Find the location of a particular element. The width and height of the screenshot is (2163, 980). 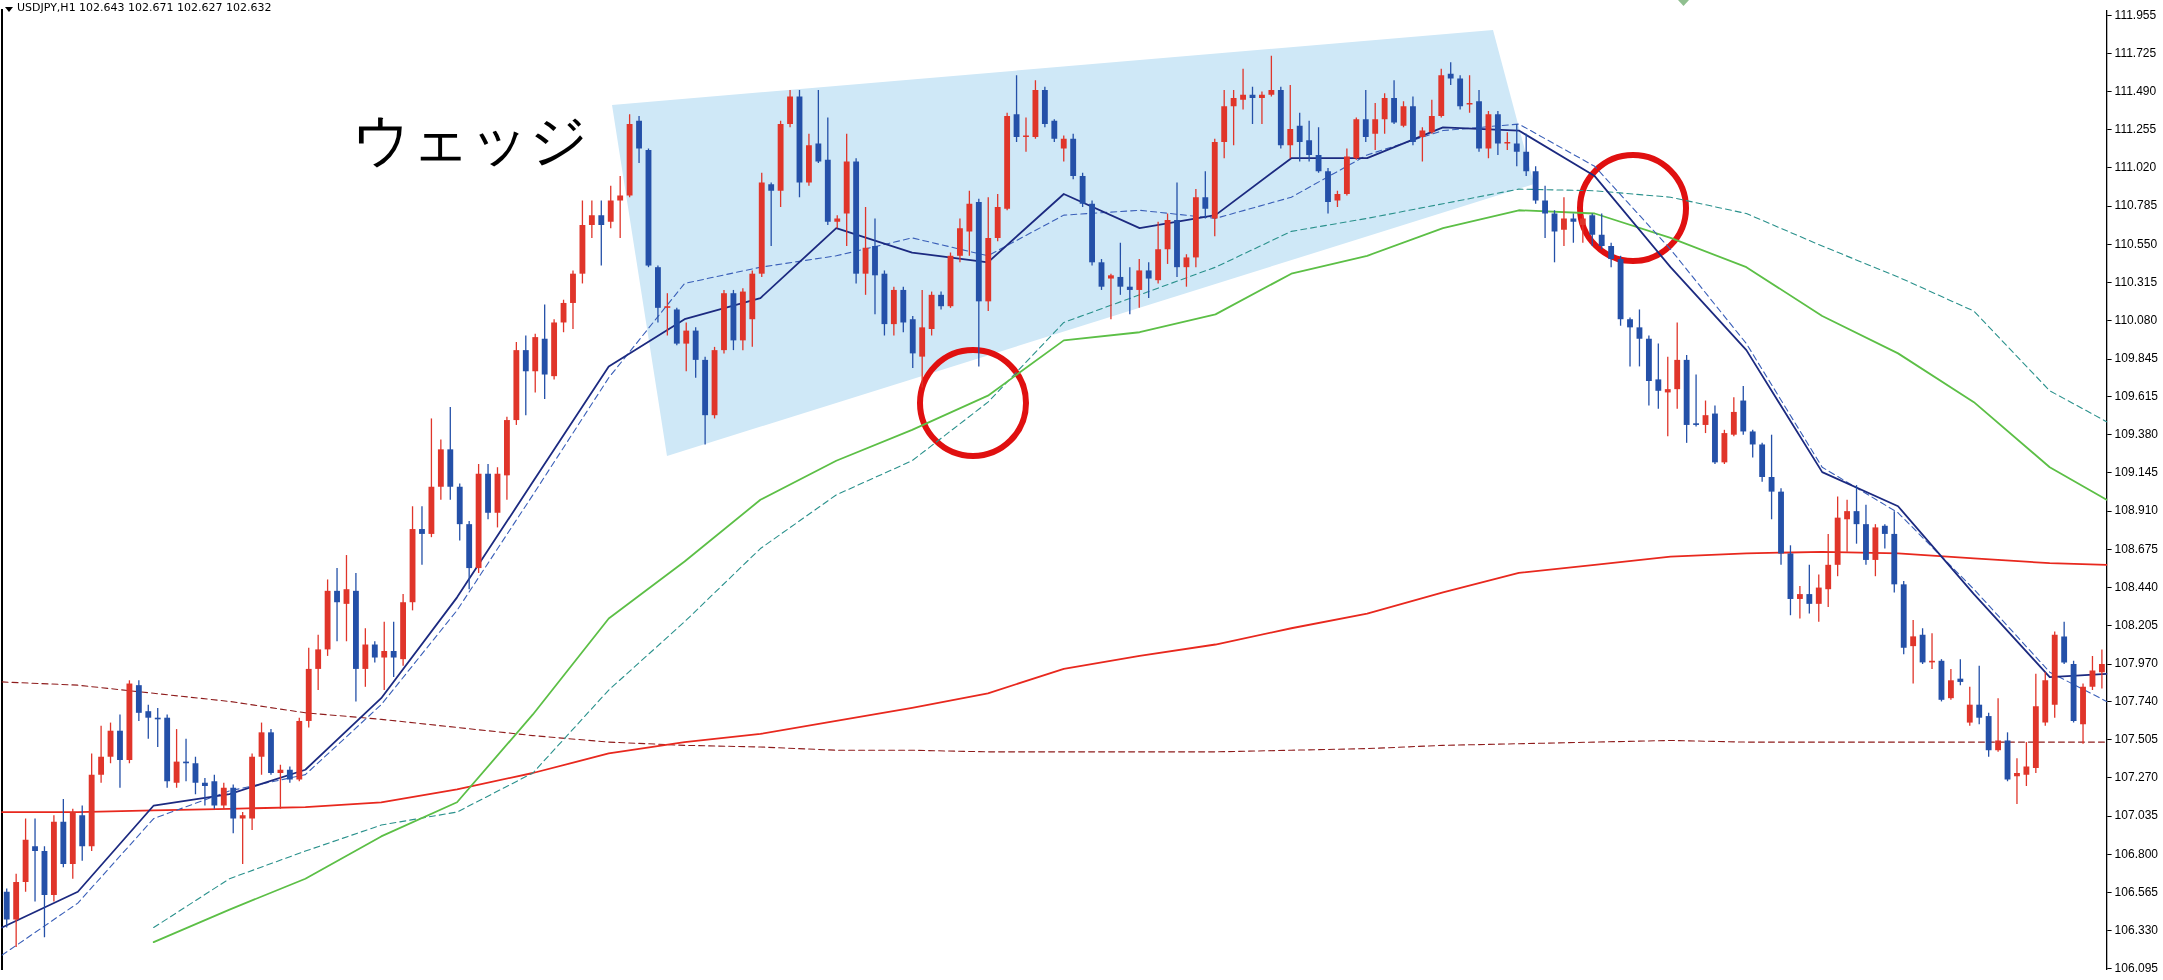

y-tick-label: 110.315 is located at coordinates (2136, 281).